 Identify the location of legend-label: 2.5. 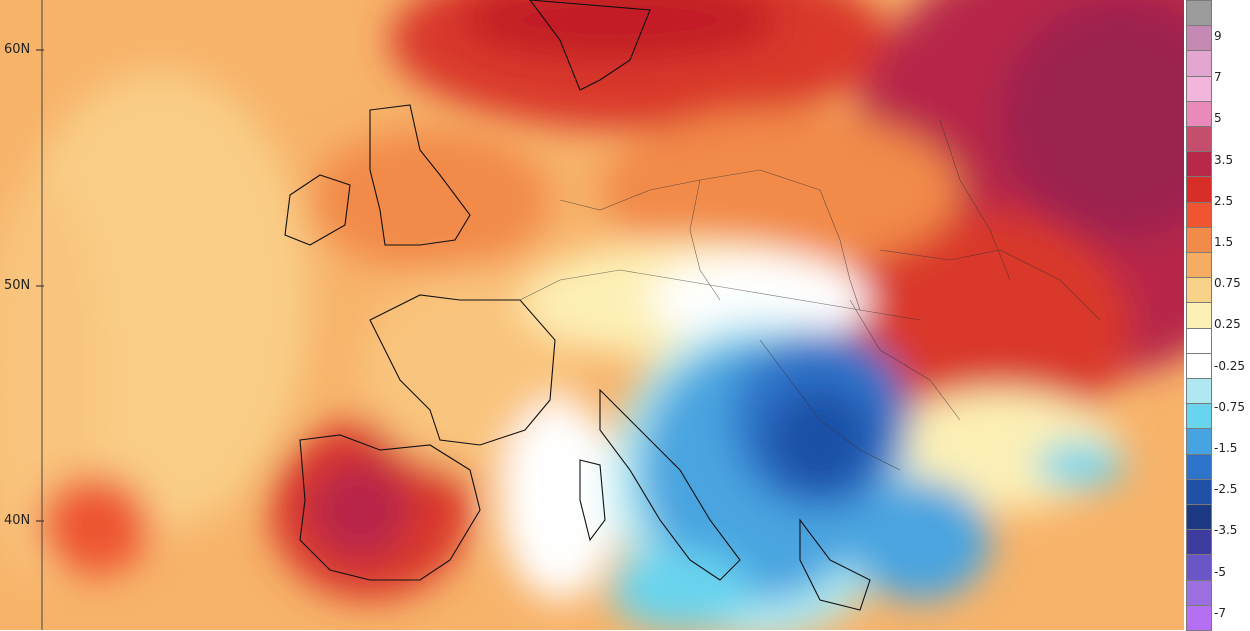
(1224, 200).